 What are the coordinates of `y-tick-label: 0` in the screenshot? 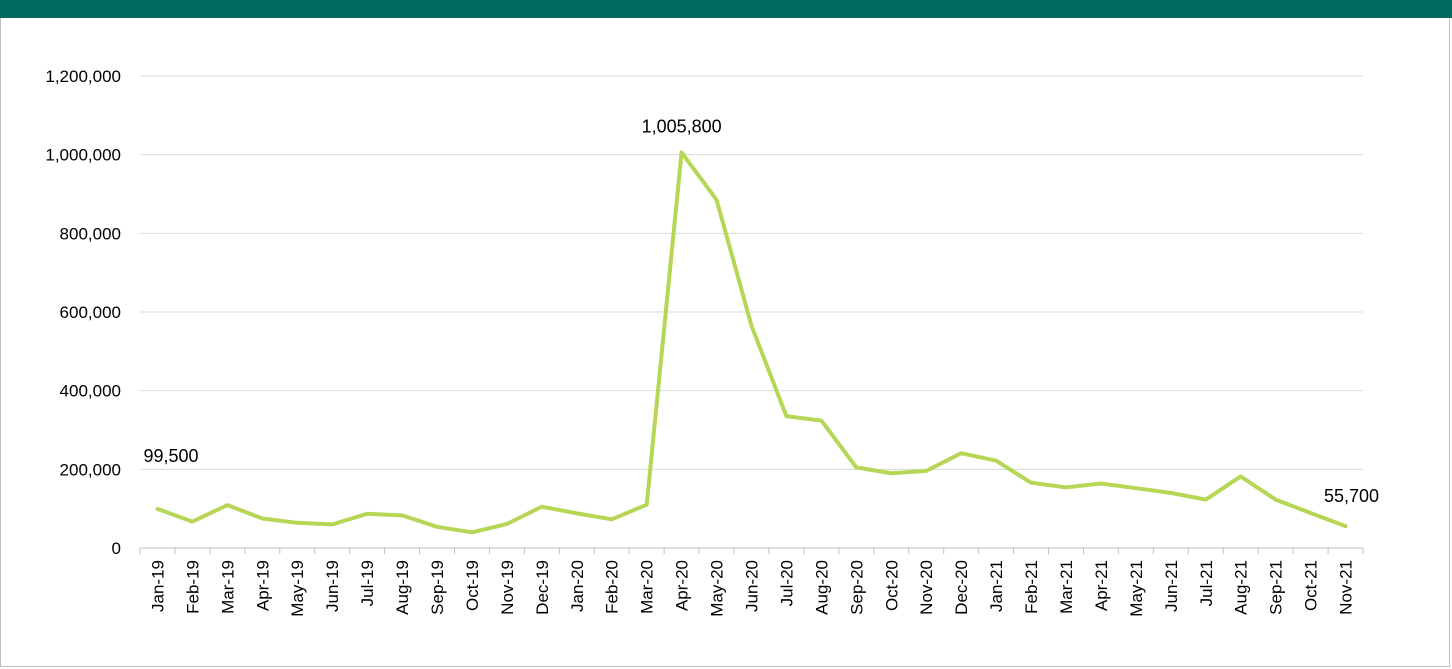 It's located at (116, 548).